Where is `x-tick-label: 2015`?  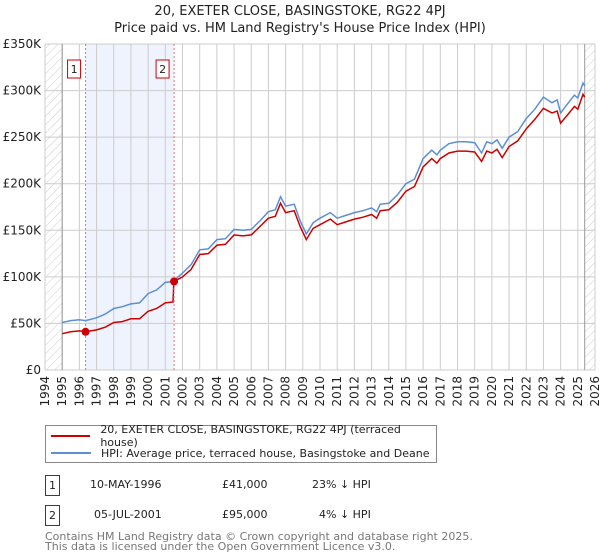
x-tick-label: 2015 is located at coordinates (406, 391).